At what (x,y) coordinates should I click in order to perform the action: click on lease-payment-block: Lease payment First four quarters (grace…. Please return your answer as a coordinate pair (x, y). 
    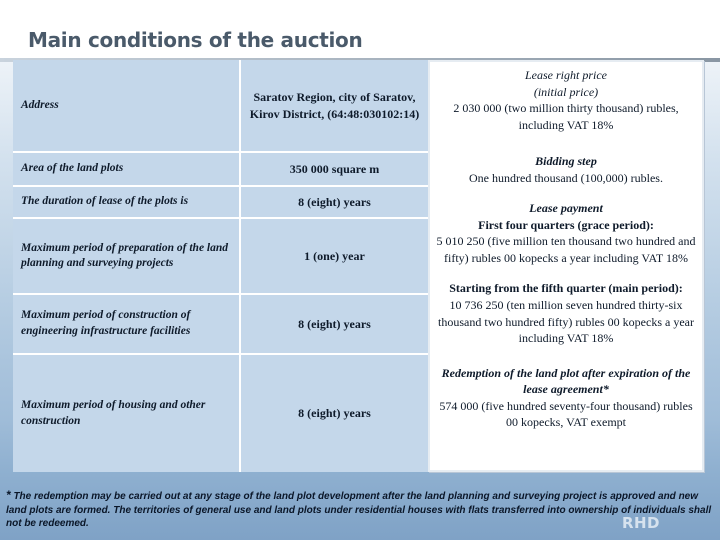
    Looking at the image, I should click on (566, 233).